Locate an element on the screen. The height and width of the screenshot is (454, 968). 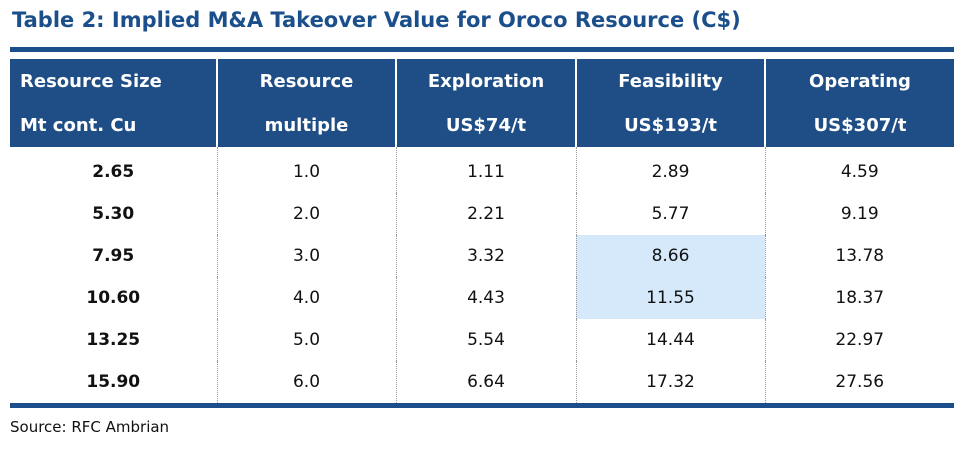
cell-feasibility: 5.77 is located at coordinates (670, 214).